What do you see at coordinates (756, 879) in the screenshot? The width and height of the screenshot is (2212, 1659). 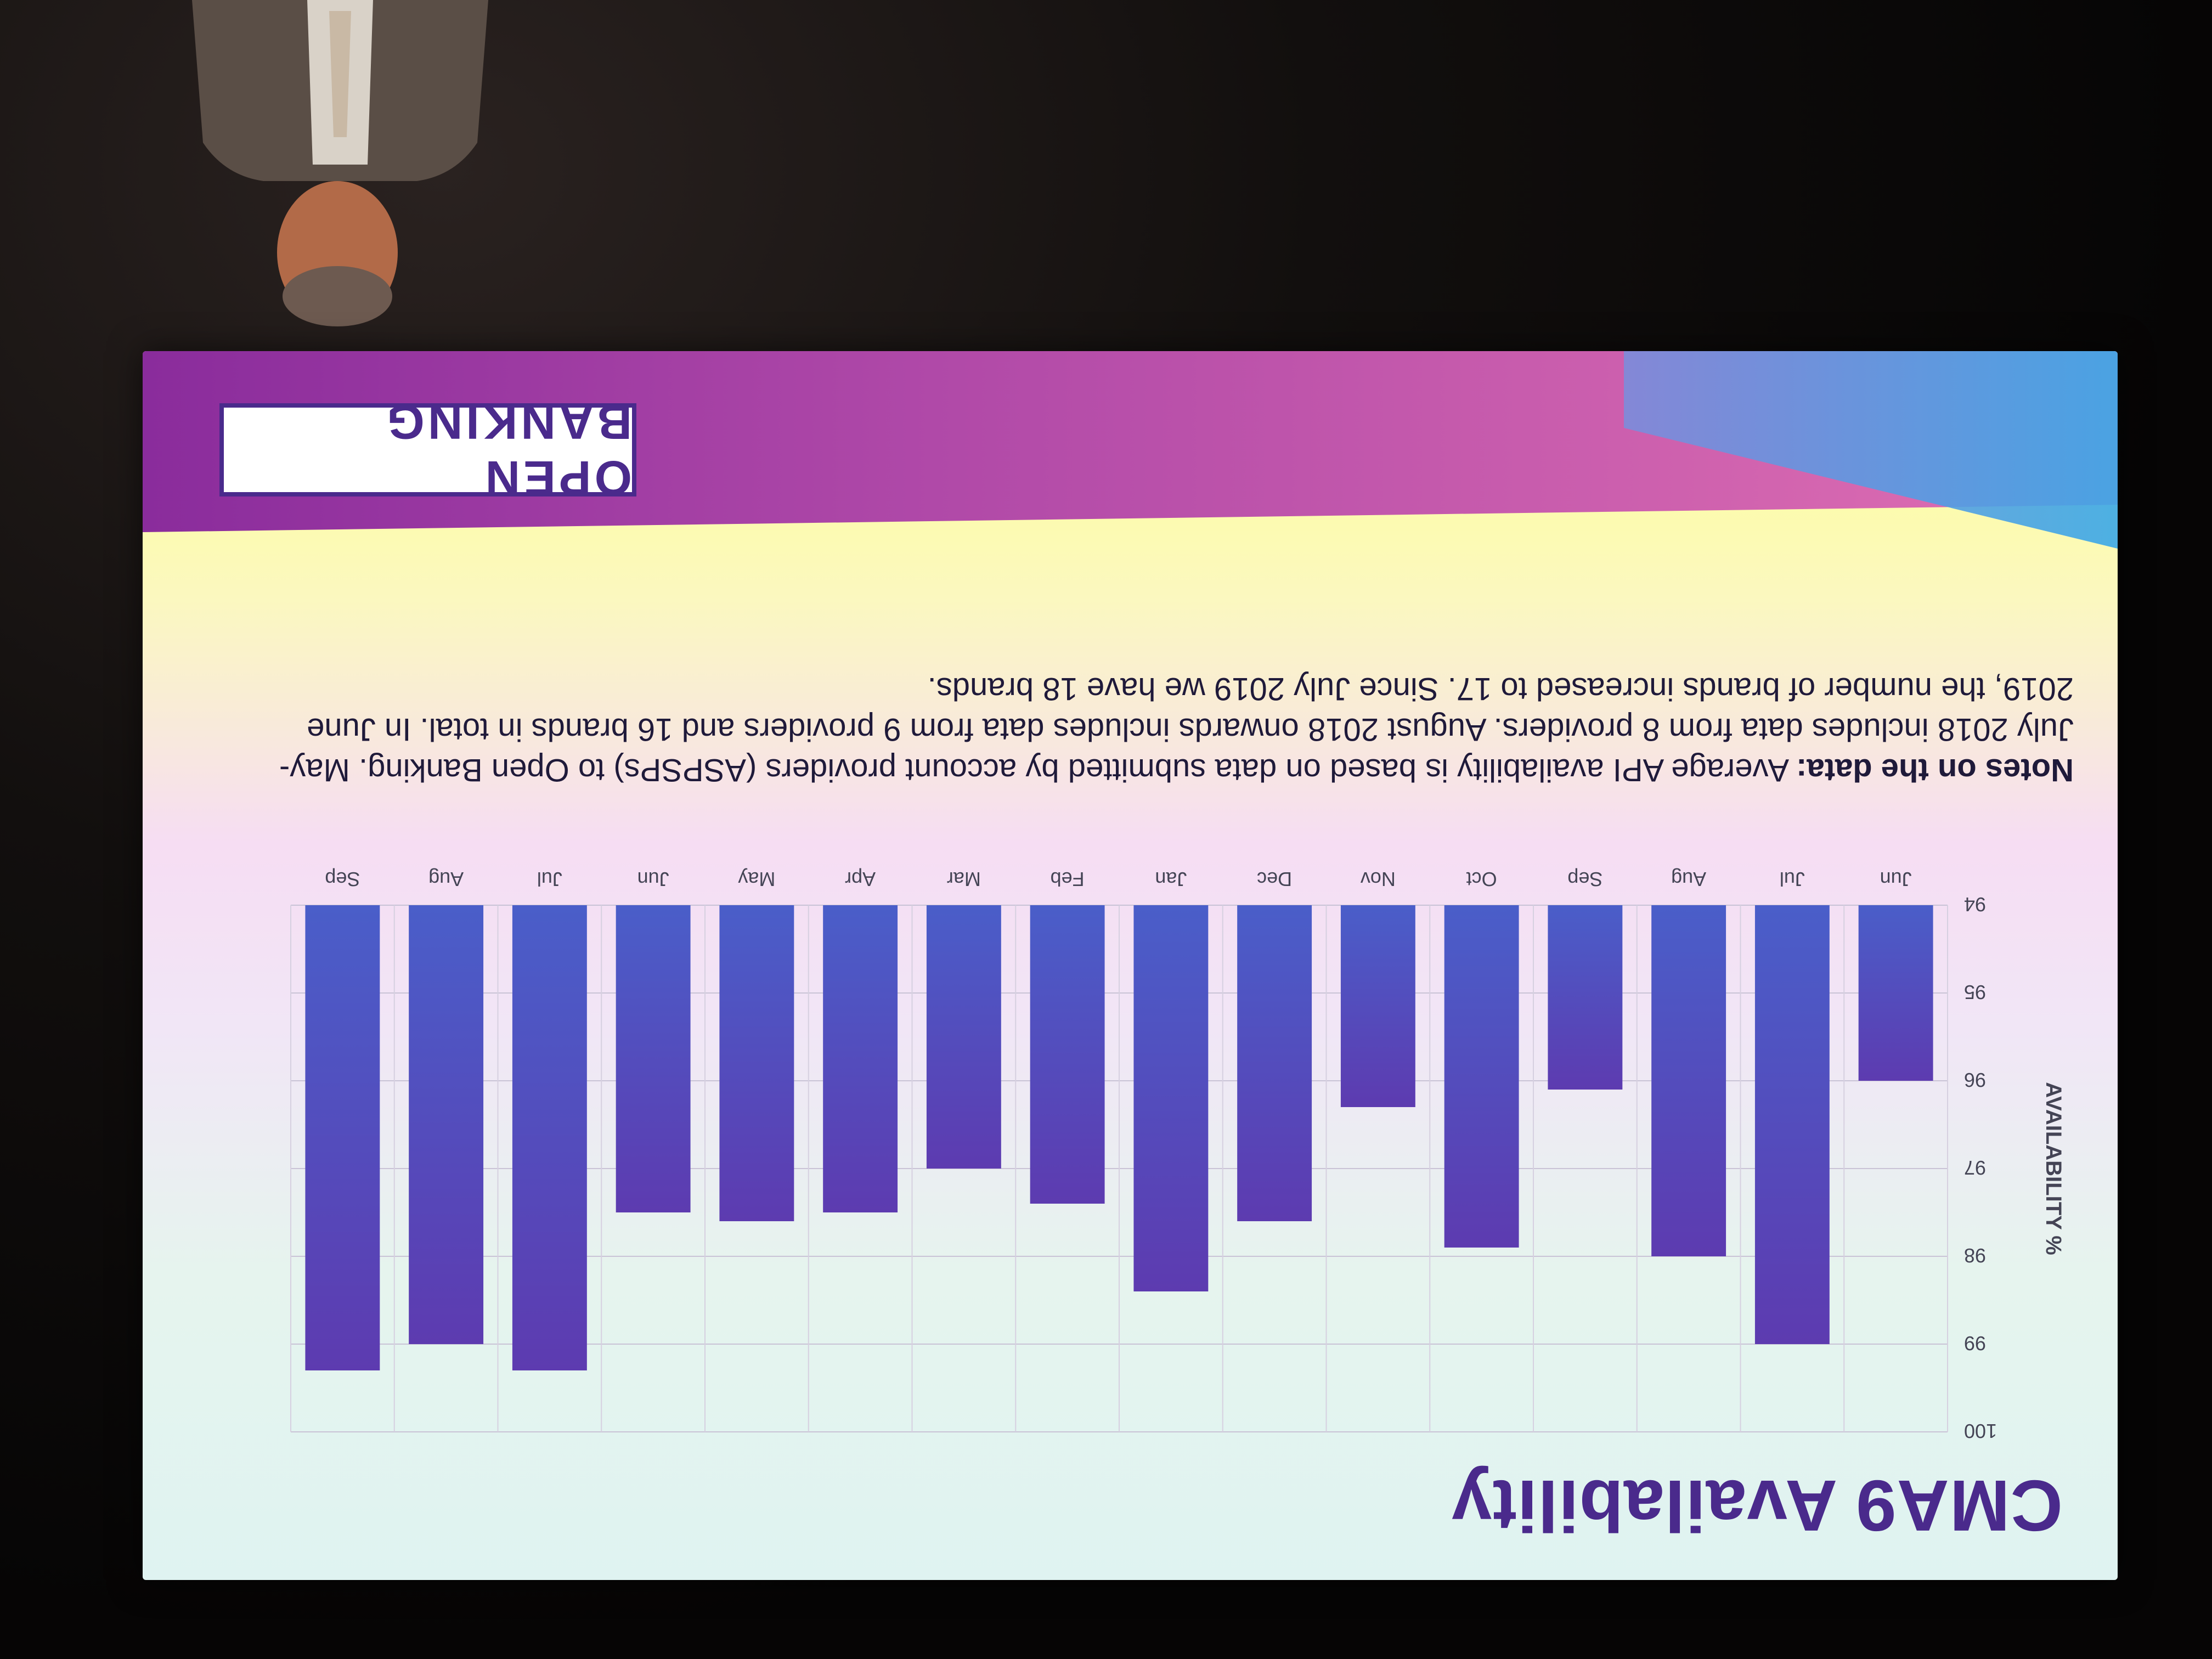 I see `x-tick-label: May` at bounding box center [756, 879].